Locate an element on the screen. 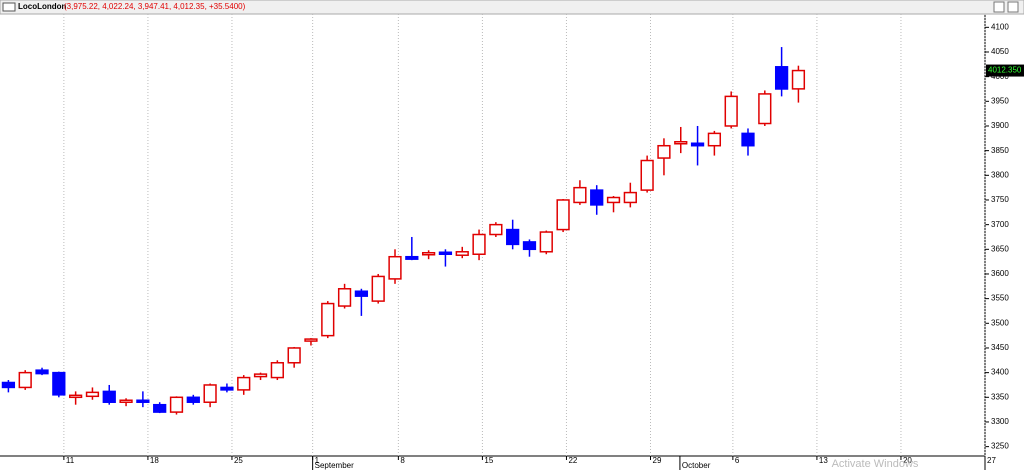 Image resolution: width=1024 pixels, height=475 pixels. window-icon is located at coordinates (9, 7).